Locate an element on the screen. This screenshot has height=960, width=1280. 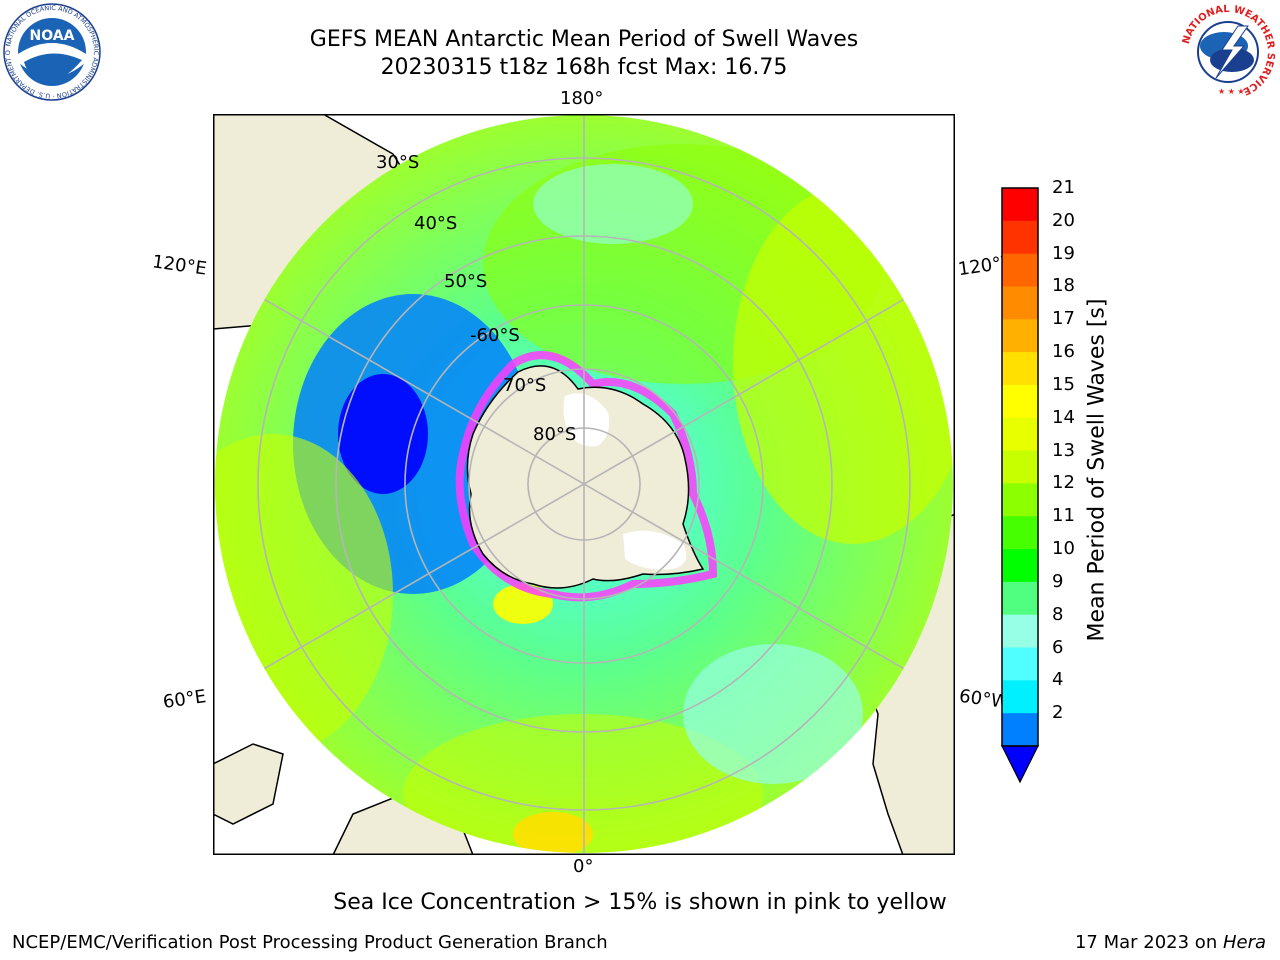
colorbar-tick-label: 13 is located at coordinates (1063, 450).